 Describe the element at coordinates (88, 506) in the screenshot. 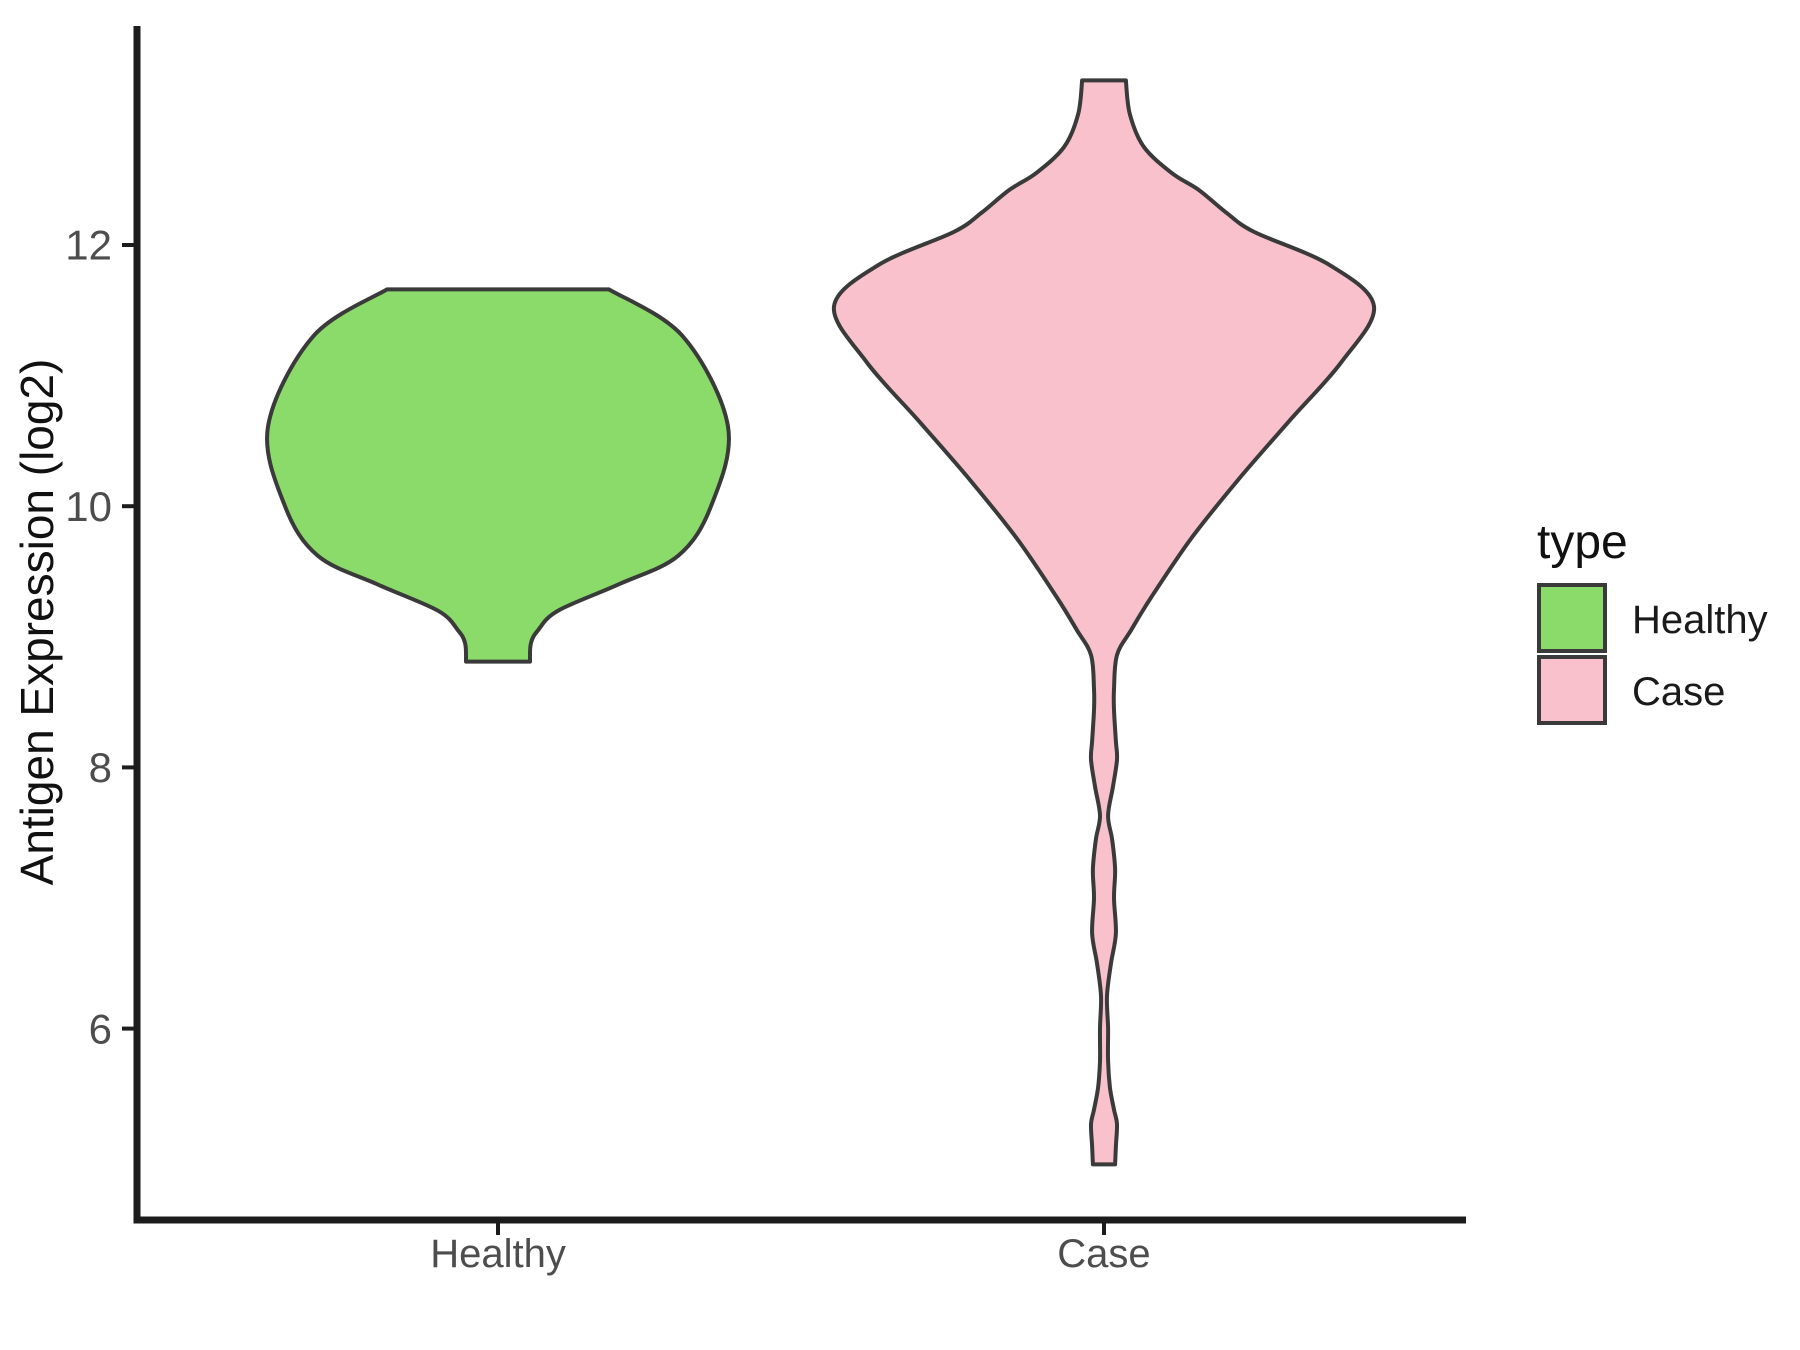

I see `y-tick-label-10: 10` at that location.